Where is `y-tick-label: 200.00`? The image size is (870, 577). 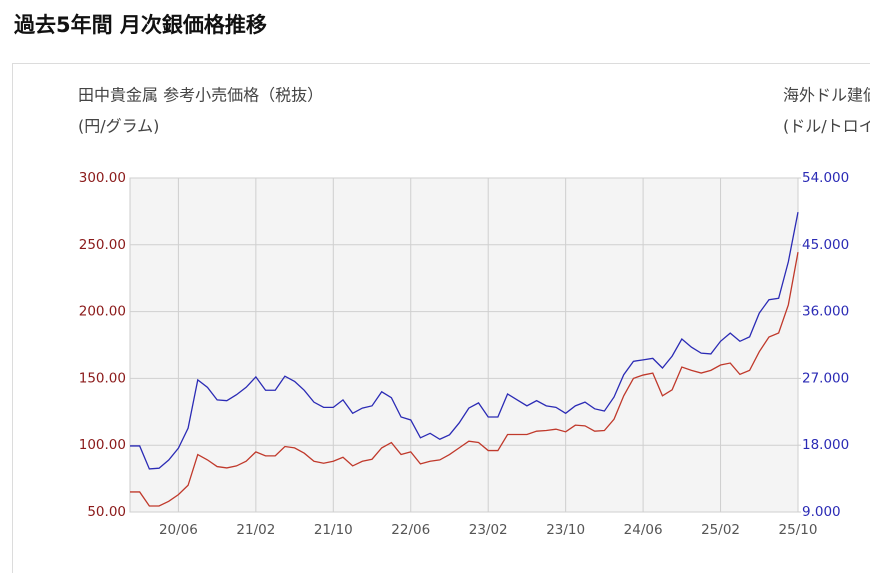 y-tick-label: 200.00 is located at coordinates (102, 312).